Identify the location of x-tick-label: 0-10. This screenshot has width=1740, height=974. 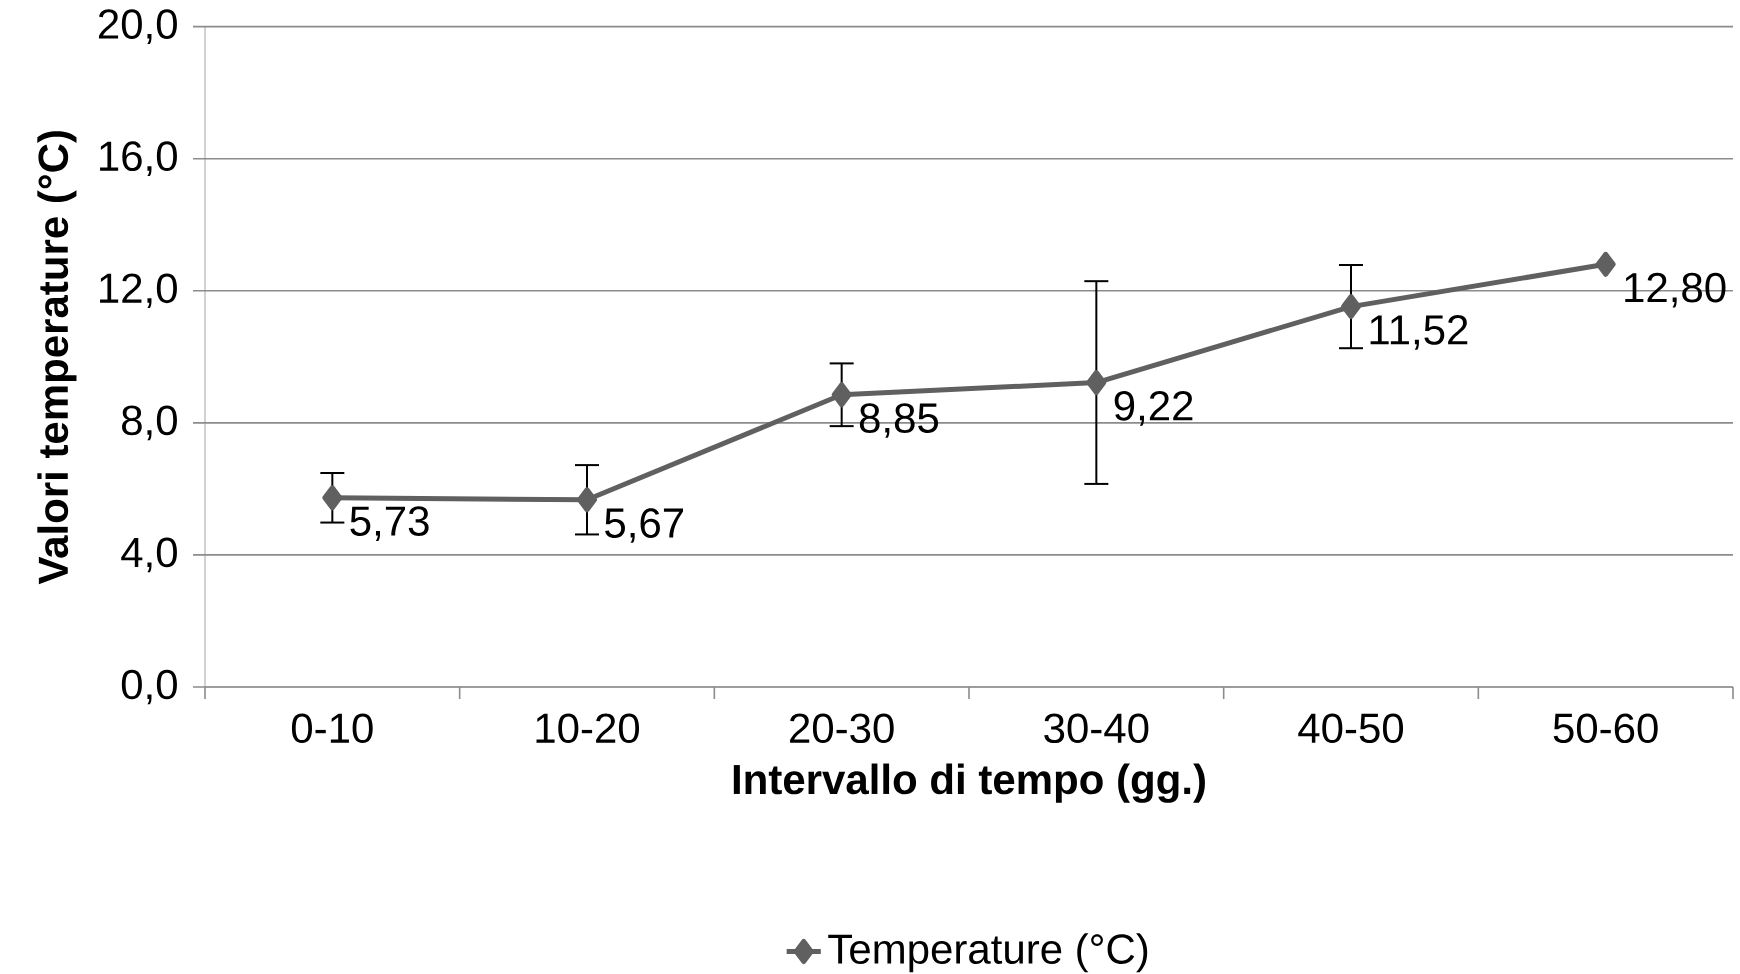
(332, 728).